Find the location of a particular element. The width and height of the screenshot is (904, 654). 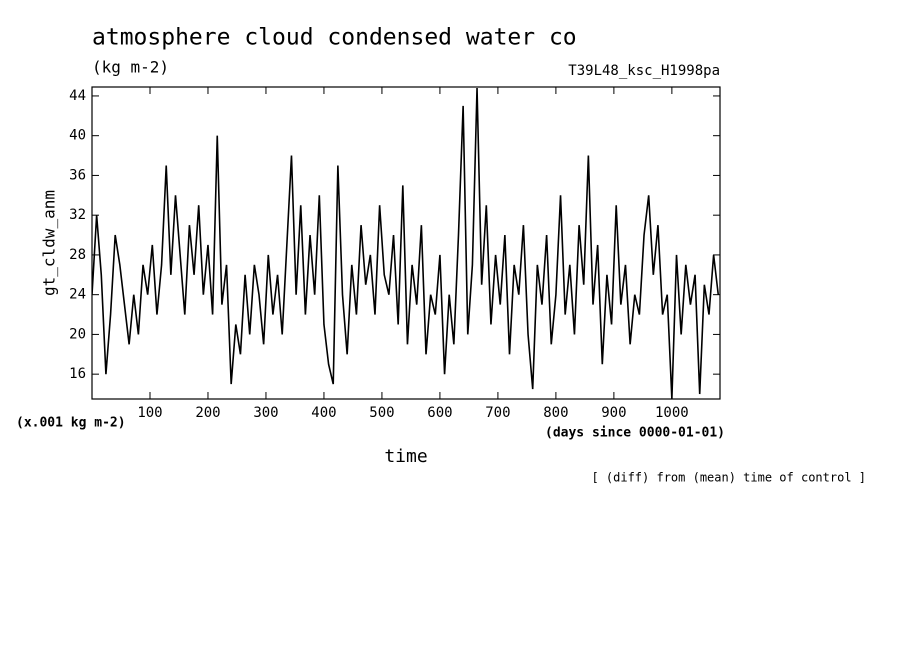

x-axis-label: time is located at coordinates (405, 456).